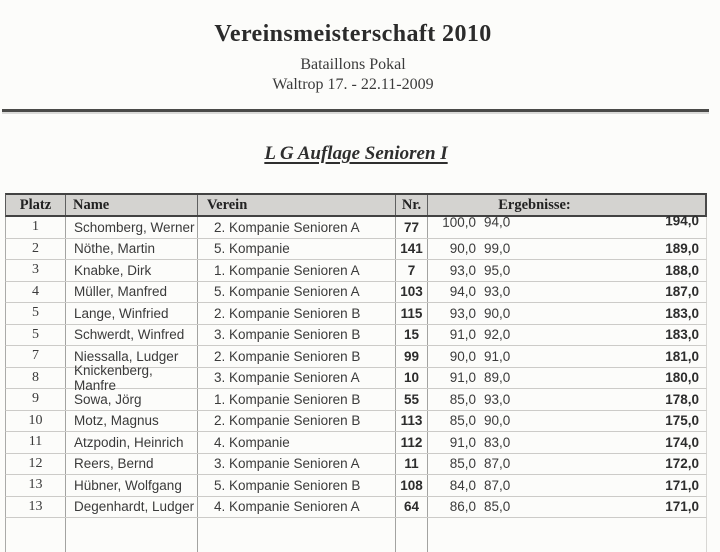  What do you see at coordinates (567, 356) in the screenshot?
I see `cell-ergebnisse: 90,0 91,0 181,0` at bounding box center [567, 356].